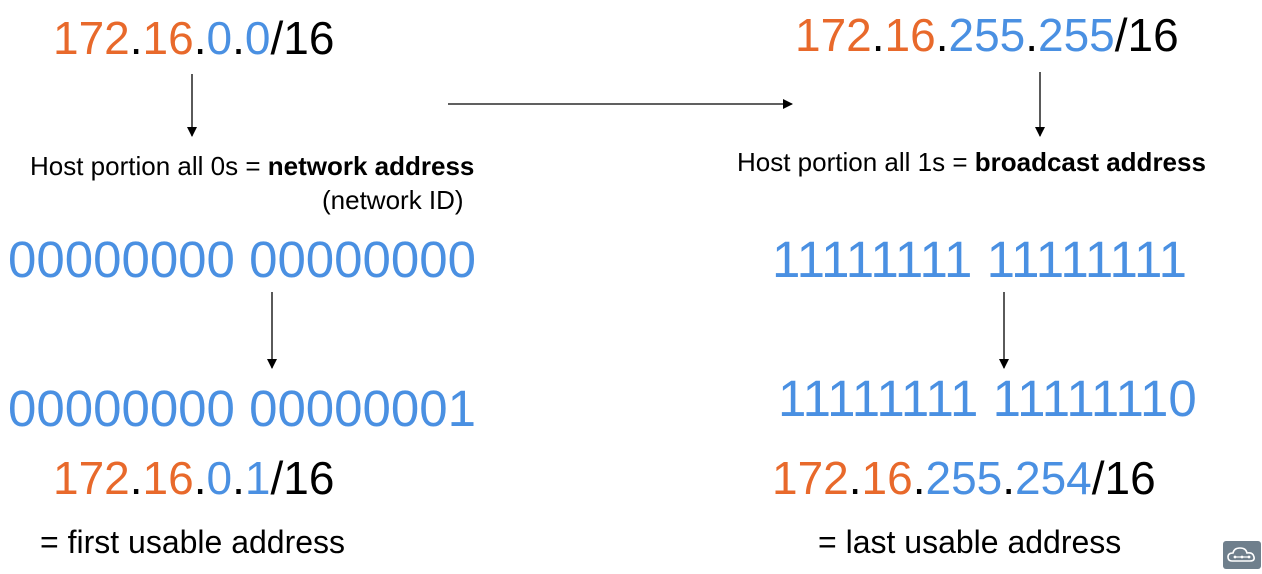  I want to click on broadcast-ip-octet2: 16, so click(910, 35).